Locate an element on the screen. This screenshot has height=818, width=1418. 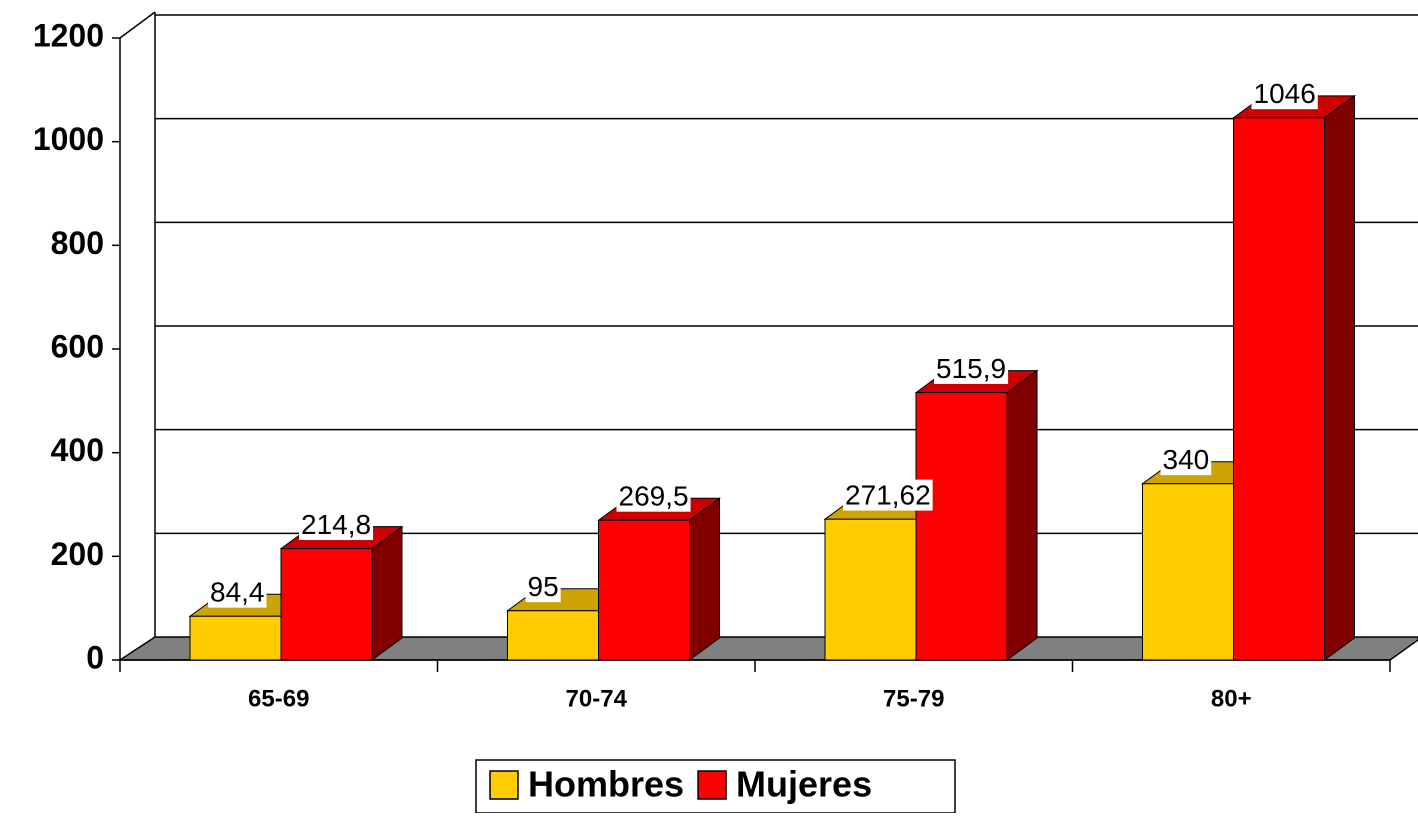
value-label: 515,9 is located at coordinates (971, 368).